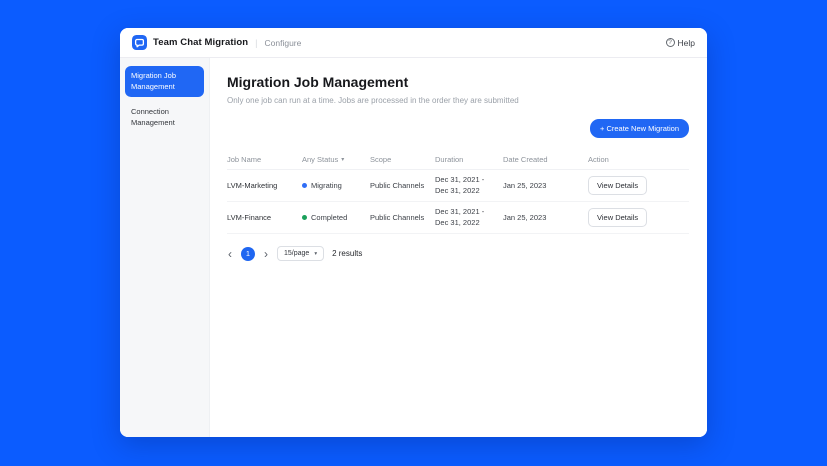 The width and height of the screenshot is (827, 466). Describe the element at coordinates (266, 253) in the screenshot. I see `next-page-button: ›` at that location.